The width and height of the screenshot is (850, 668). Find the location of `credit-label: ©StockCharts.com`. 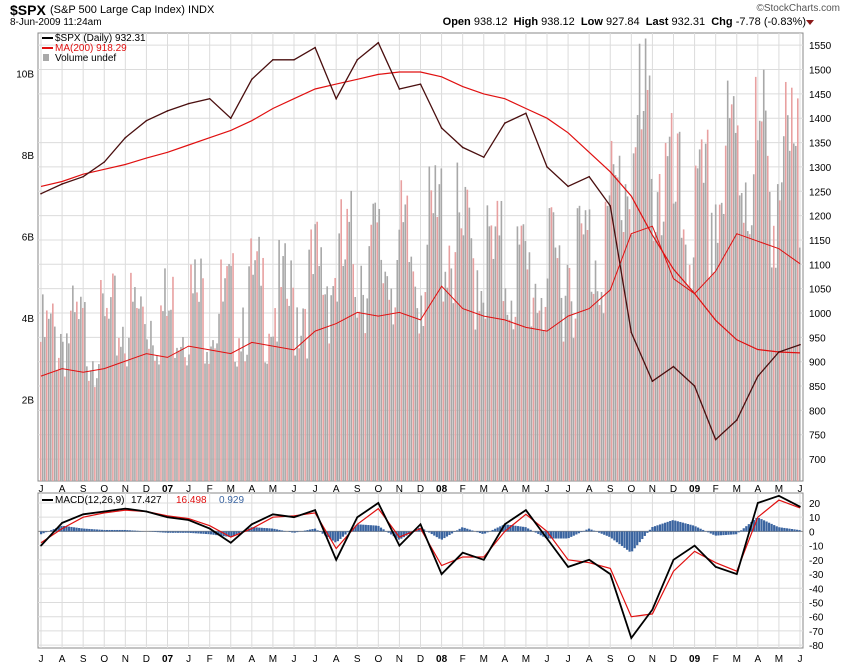

credit-label: ©StockCharts.com is located at coordinates (798, 8).